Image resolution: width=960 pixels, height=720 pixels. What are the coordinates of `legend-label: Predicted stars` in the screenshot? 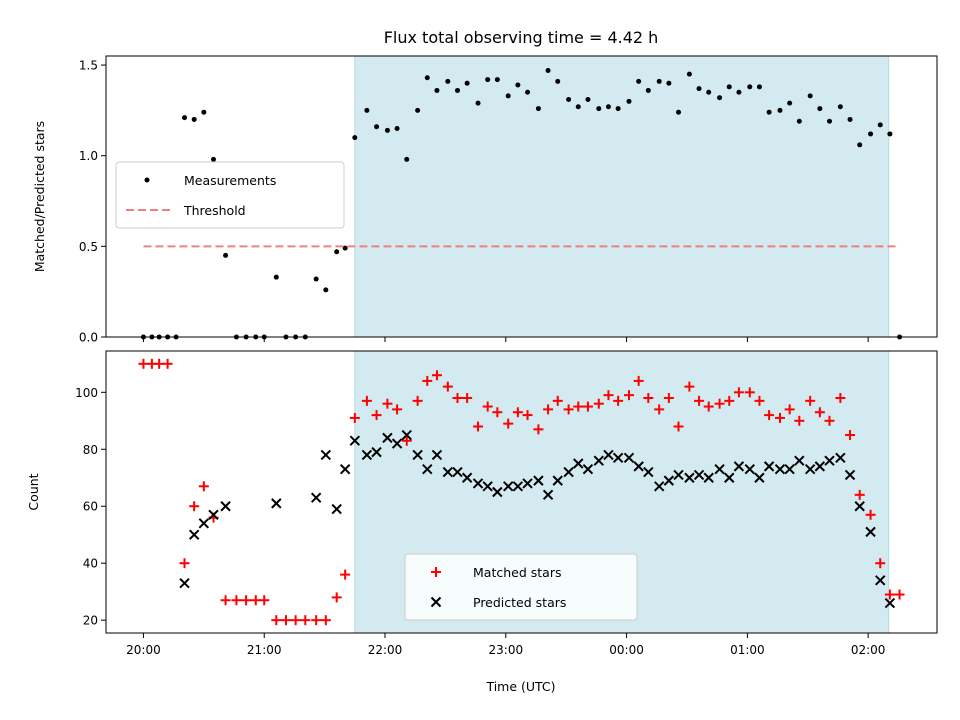 It's located at (519, 602).